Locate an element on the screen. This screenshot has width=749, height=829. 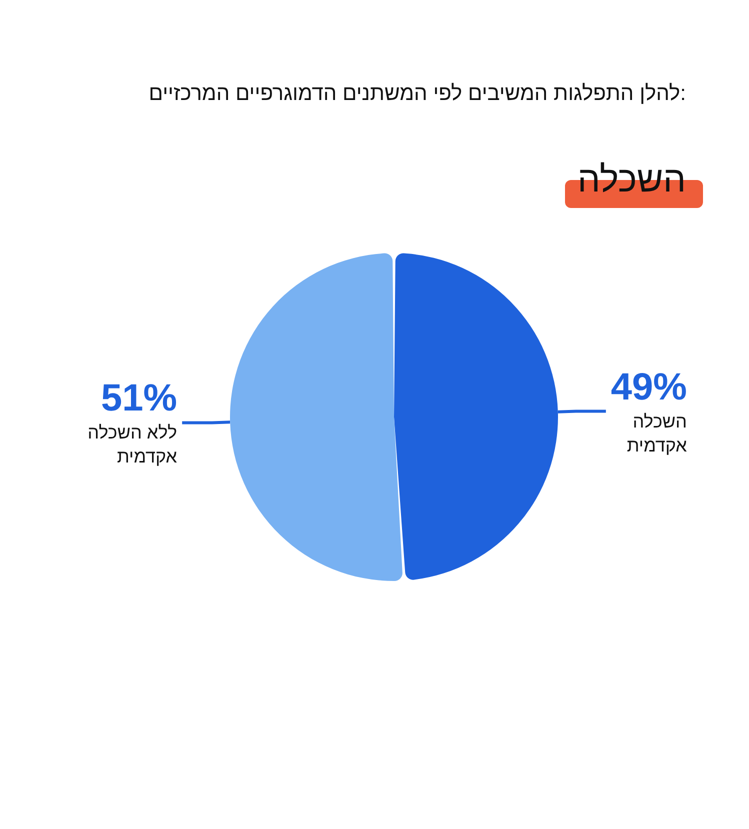
data-label: 51% is located at coordinates (139, 399).